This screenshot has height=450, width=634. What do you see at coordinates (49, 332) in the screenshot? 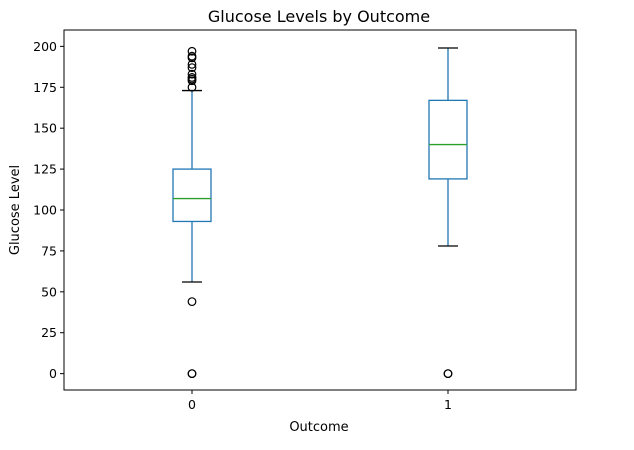
I see `y-tick-label: 25` at bounding box center [49, 332].